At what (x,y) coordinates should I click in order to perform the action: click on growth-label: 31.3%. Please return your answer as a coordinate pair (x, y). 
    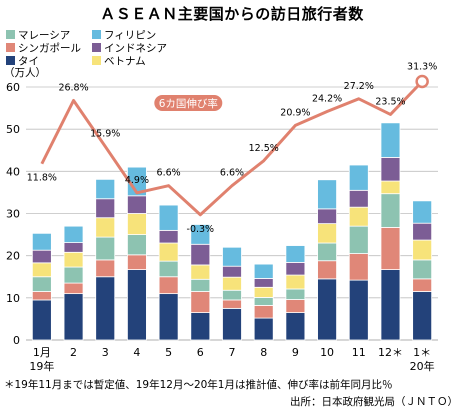
    Looking at the image, I should click on (422, 67).